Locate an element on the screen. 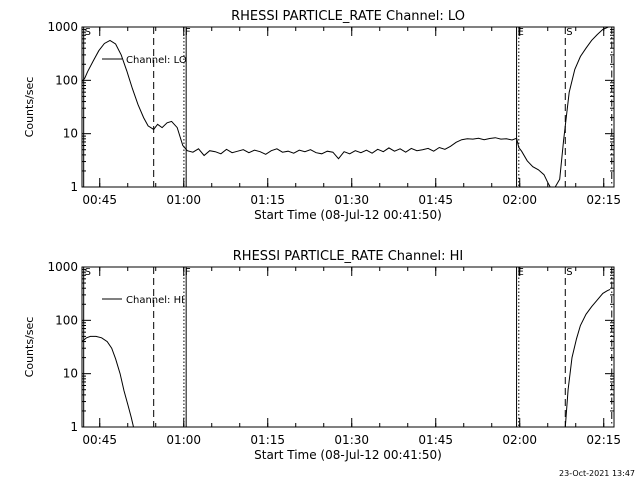 Image resolution: width=640 pixels, height=480 pixels. figure-timestamp: 23-Oct-2021 13:47 is located at coordinates (597, 473).